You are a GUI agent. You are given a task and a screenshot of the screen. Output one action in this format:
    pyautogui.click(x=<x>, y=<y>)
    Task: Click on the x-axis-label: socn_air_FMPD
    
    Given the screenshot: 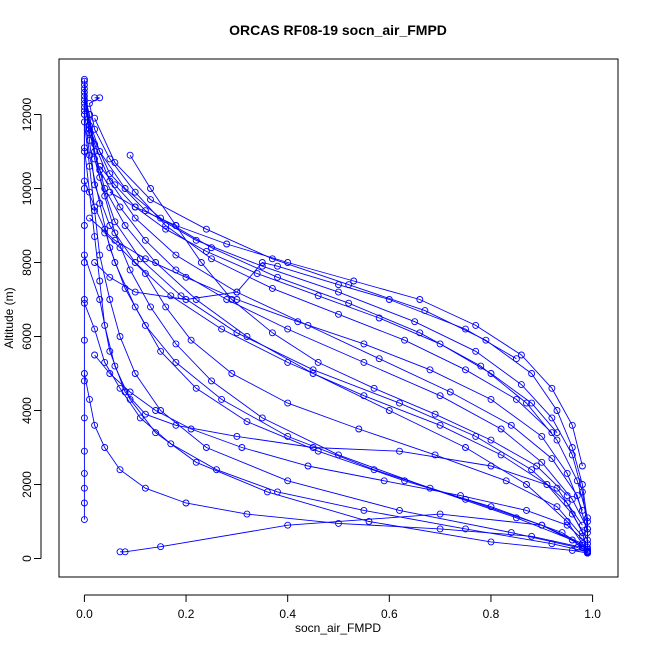 What is the action you would take?
    pyautogui.click(x=338, y=628)
    